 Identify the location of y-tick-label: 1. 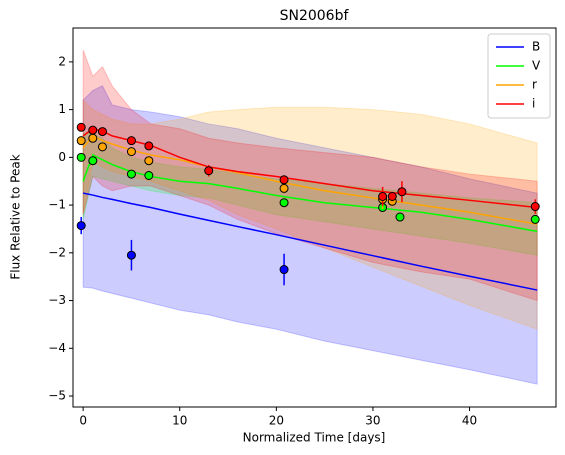
(62, 109).